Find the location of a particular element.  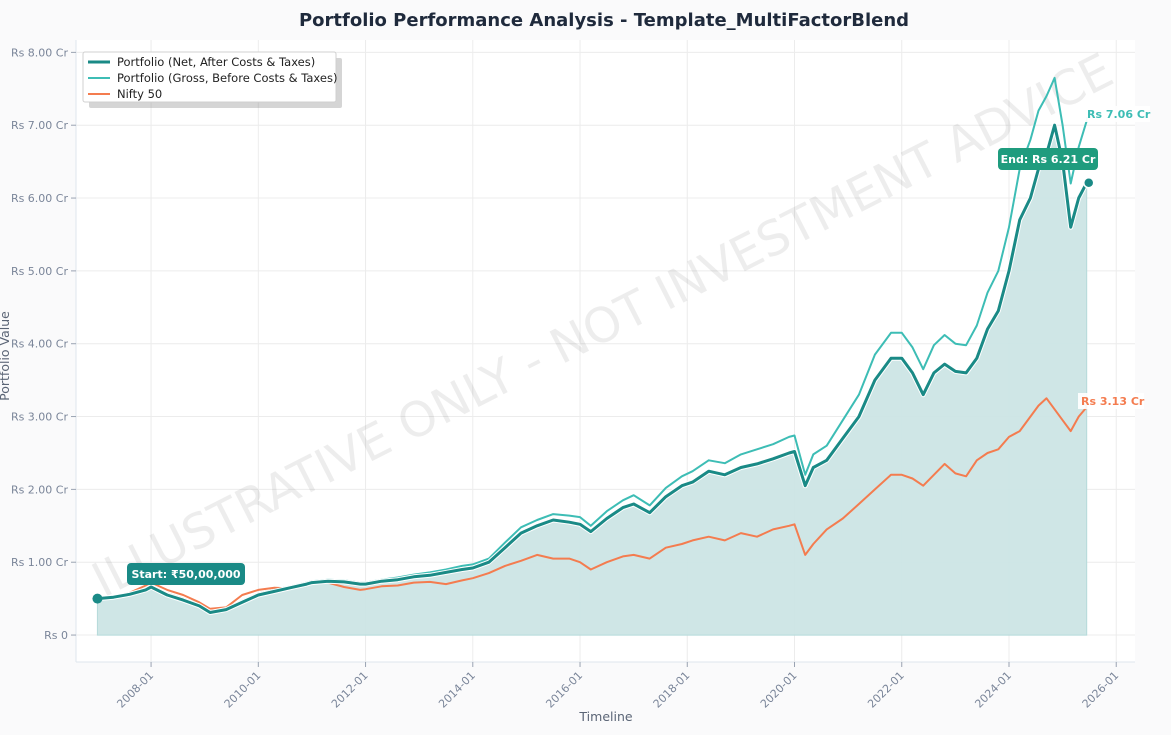

nifty-end-label-bg is located at coordinates (1111, 401).